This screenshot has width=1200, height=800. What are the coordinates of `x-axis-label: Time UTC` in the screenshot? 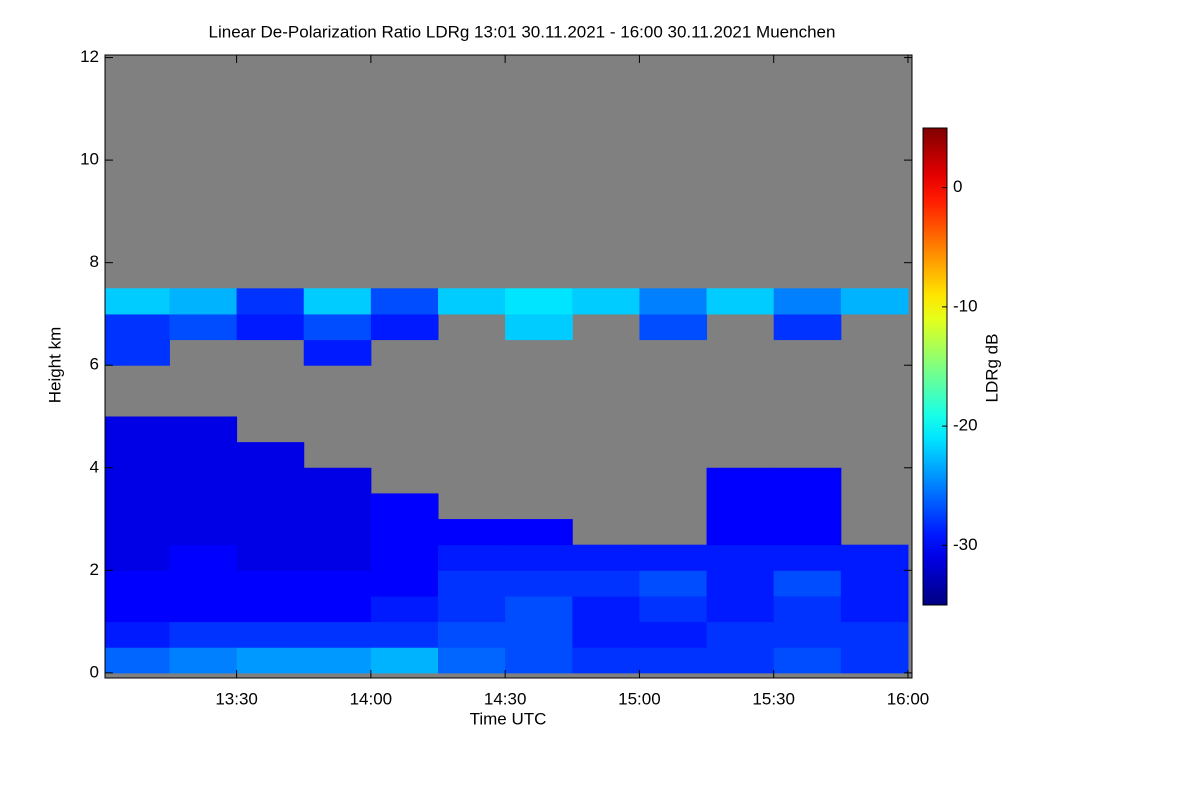 It's located at (508, 718).